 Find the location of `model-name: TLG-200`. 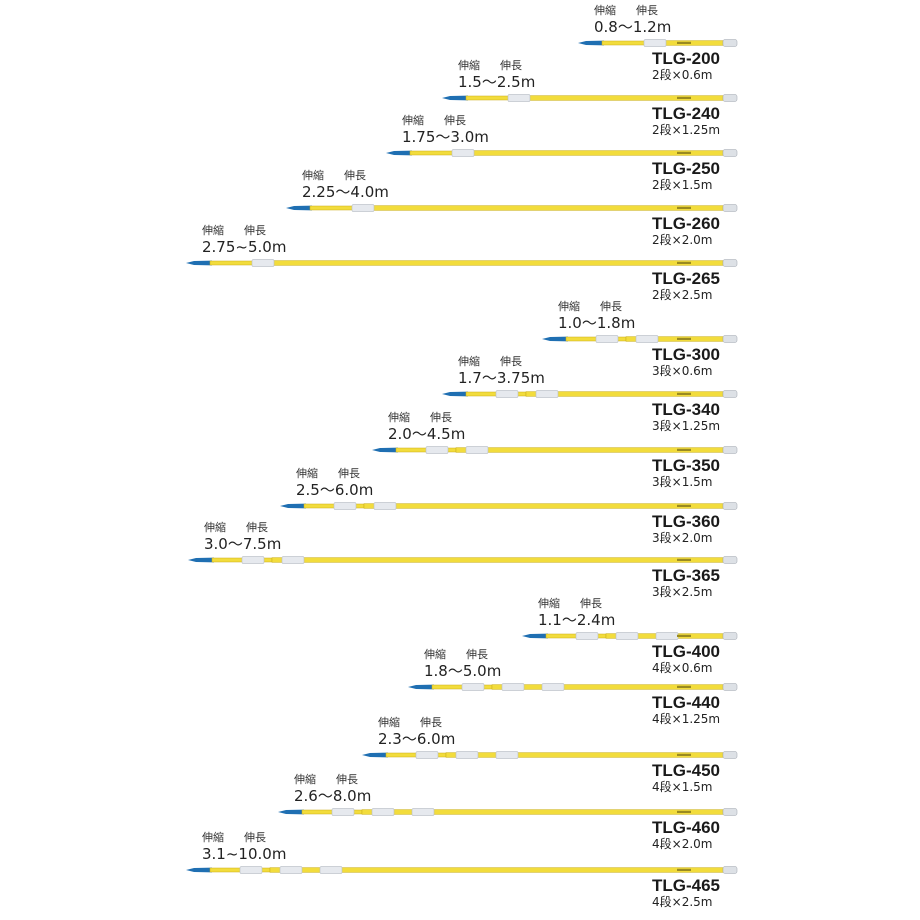

model-name: TLG-200 is located at coordinates (686, 58).